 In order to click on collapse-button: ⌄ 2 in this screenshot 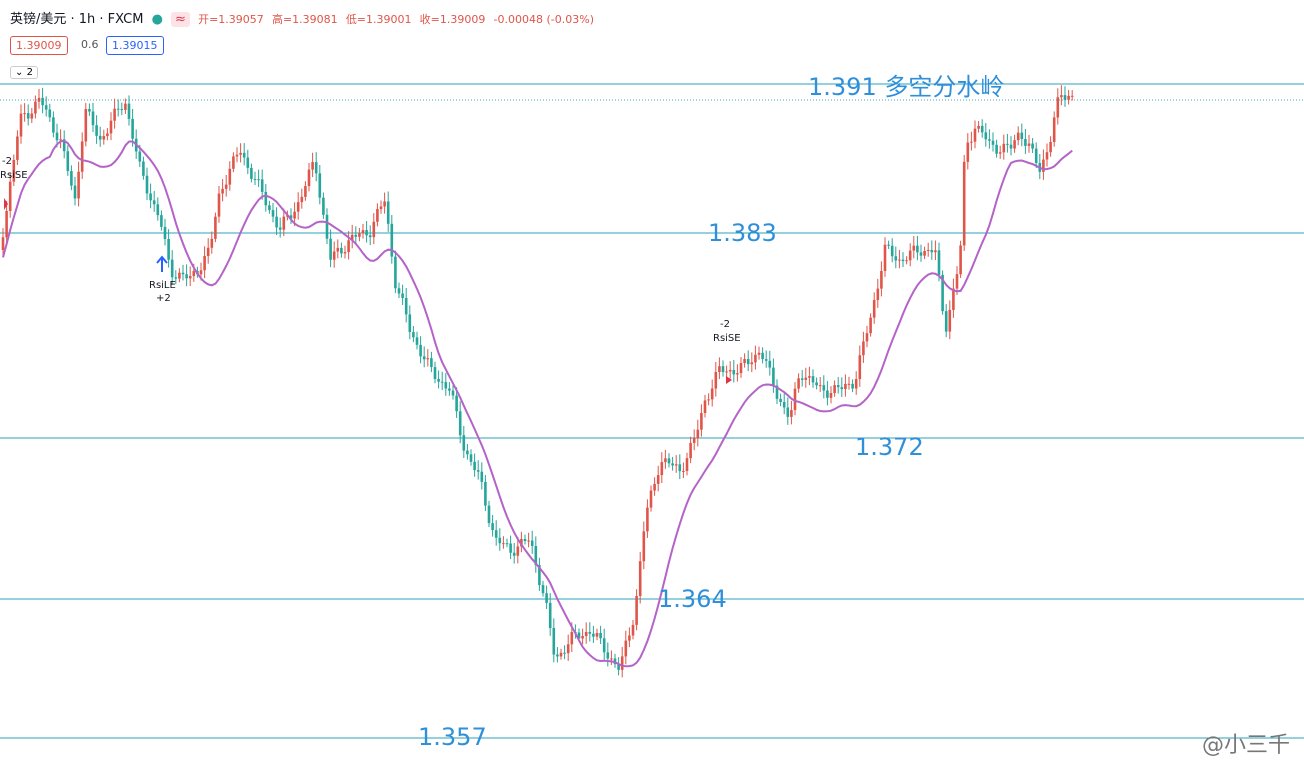, I will do `click(24, 72)`.